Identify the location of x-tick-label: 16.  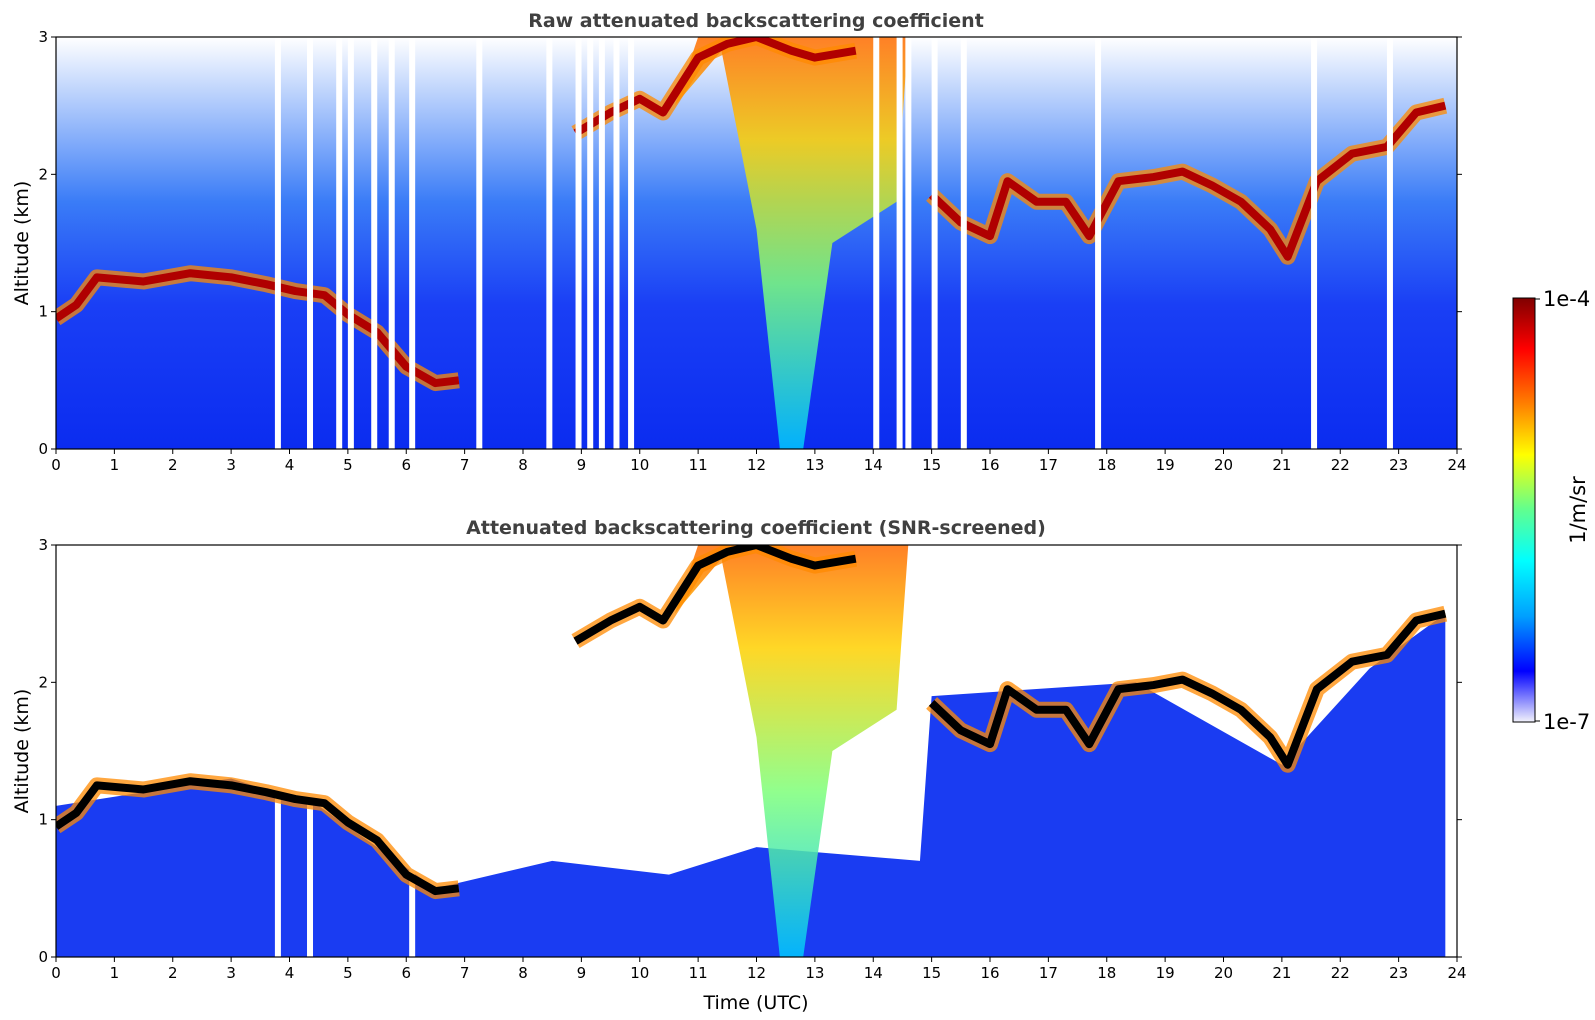
(989, 973).